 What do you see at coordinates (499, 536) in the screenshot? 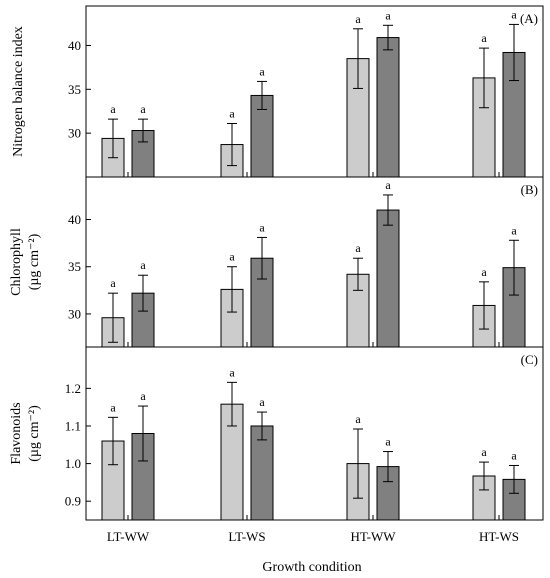
I see `x-category-label: HT-WS` at bounding box center [499, 536].